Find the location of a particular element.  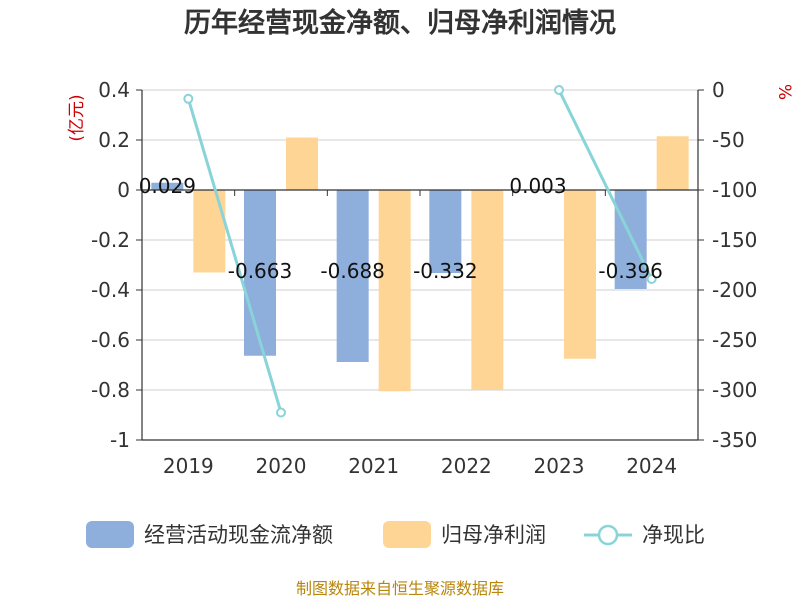

y-left-tick-label: 0.4 is located at coordinates (114, 90).